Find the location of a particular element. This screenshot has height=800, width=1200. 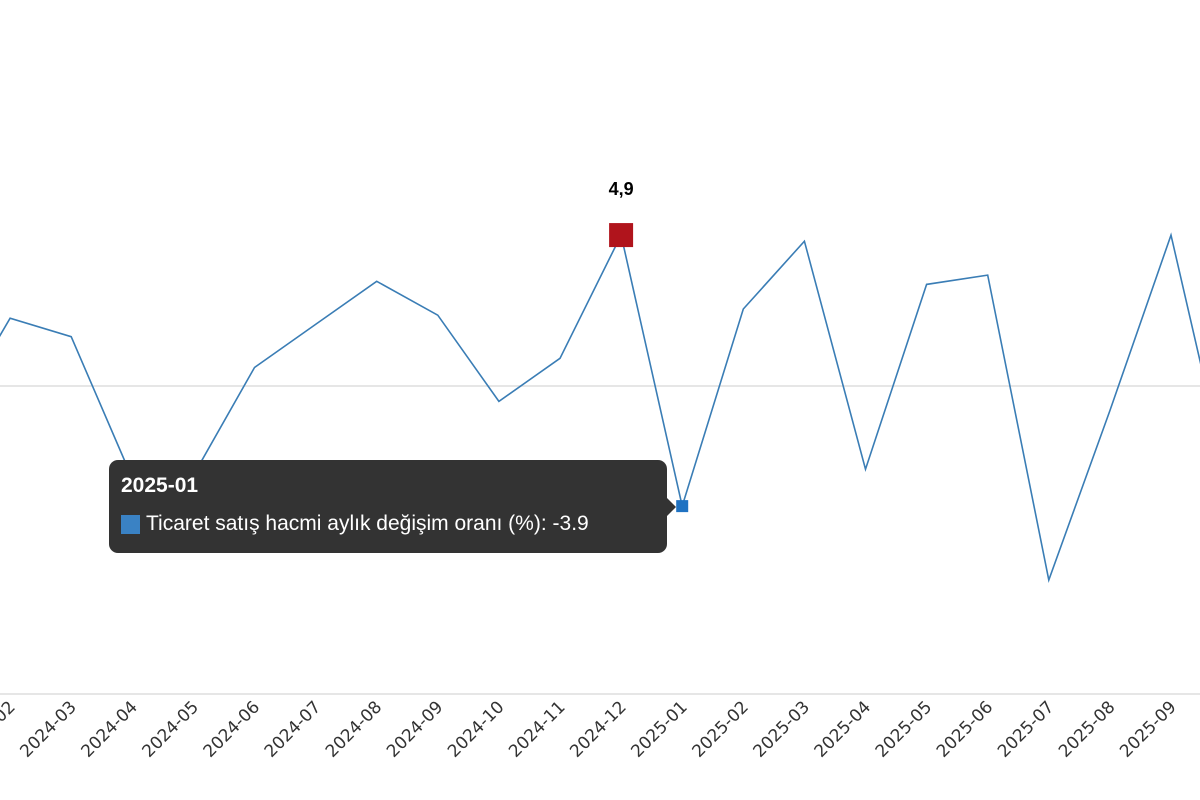

x-tick-label: 2024-11 is located at coordinates (537, 729).